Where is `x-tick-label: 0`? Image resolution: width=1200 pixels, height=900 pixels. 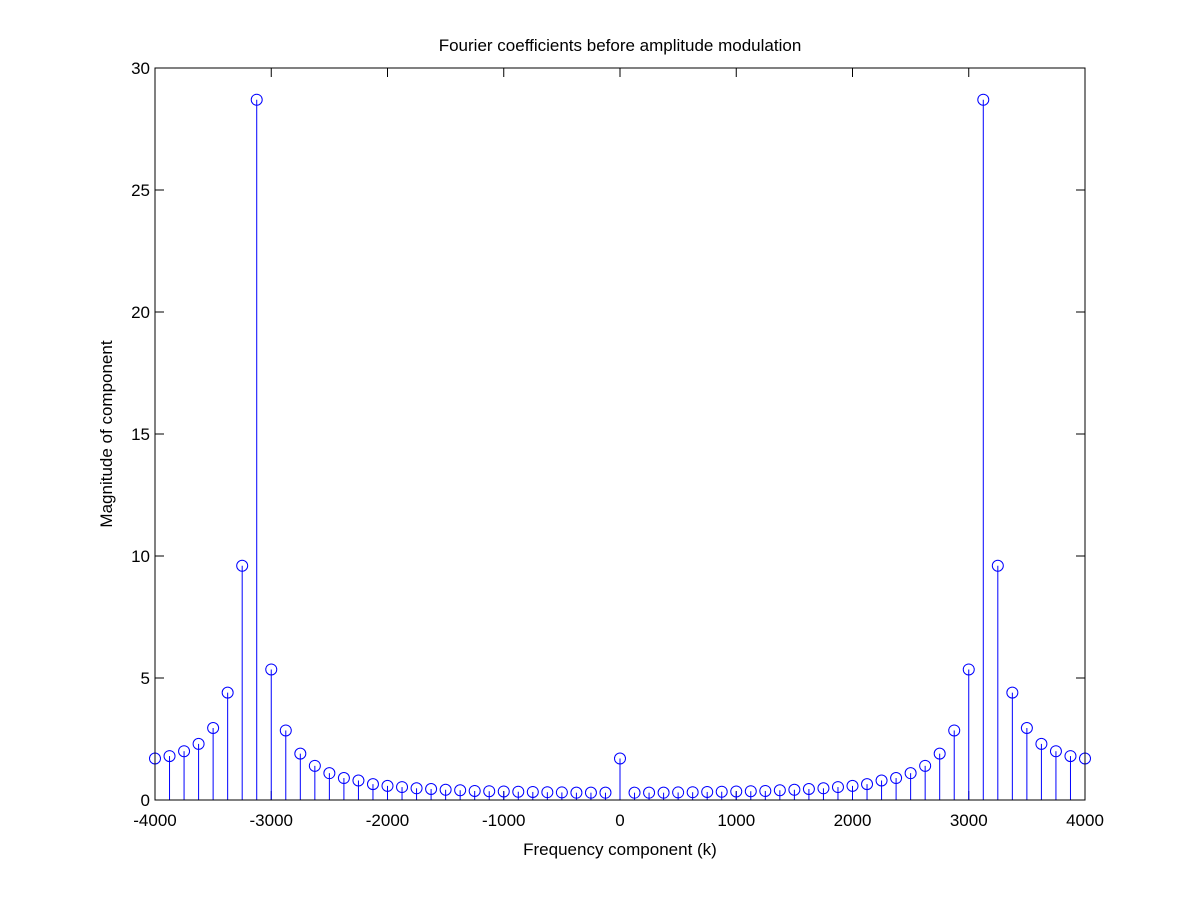 x-tick-label: 0 is located at coordinates (619, 820).